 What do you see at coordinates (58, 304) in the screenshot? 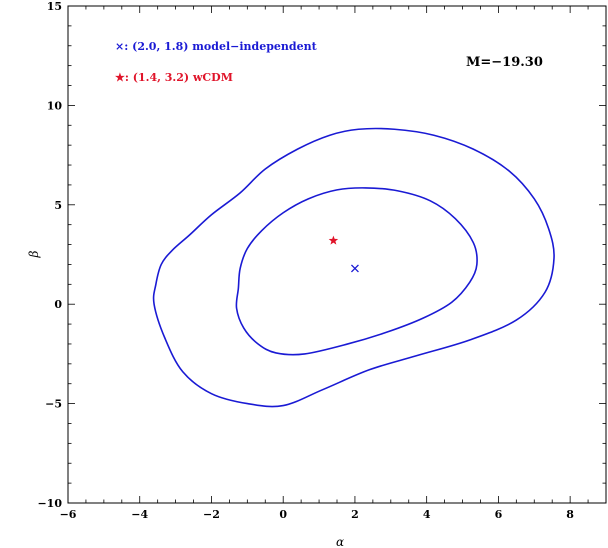
I see `y-tick-label: 0` at bounding box center [58, 304].